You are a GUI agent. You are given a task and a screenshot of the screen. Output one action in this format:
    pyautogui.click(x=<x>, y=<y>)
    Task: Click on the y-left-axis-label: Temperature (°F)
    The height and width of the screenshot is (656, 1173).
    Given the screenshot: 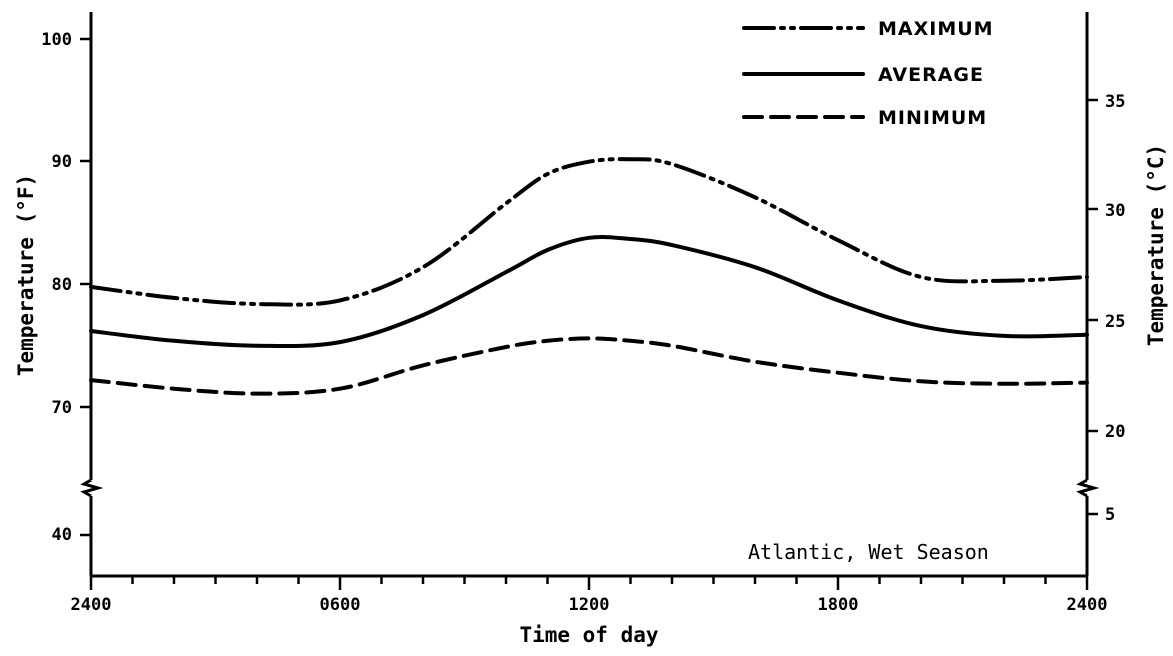 What is the action you would take?
    pyautogui.click(x=26, y=275)
    